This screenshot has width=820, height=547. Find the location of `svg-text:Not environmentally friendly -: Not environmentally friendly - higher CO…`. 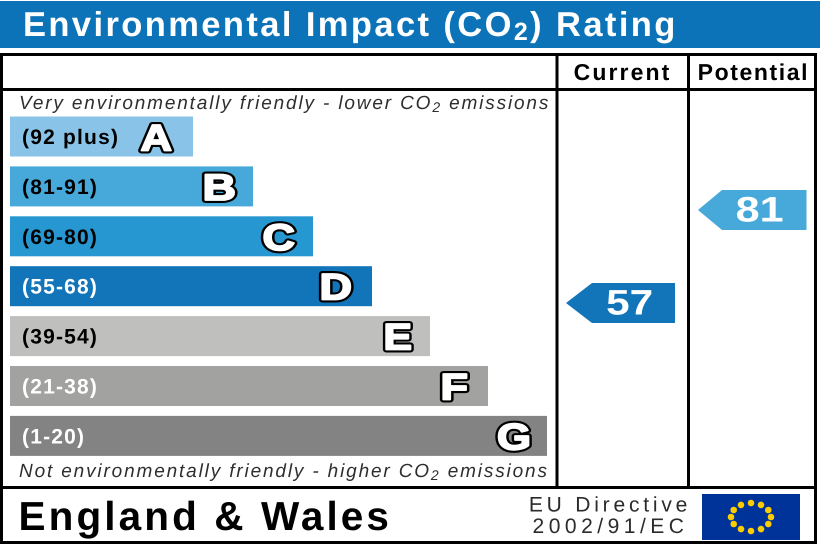

svg-text:Not environmentally friendly -: Not environmentally friendly - higher CO… is located at coordinates (284, 472).